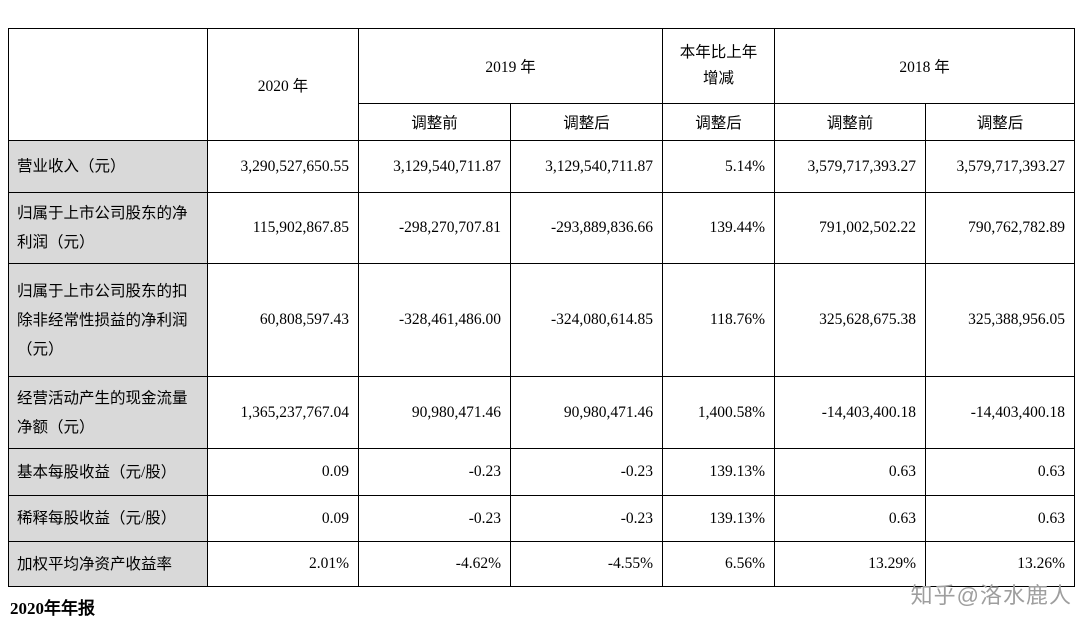  Describe the element at coordinates (108, 320) in the screenshot. I see `row-label: 归属于上市公司股东的扣除非经常性损益的净利润（元）` at that location.